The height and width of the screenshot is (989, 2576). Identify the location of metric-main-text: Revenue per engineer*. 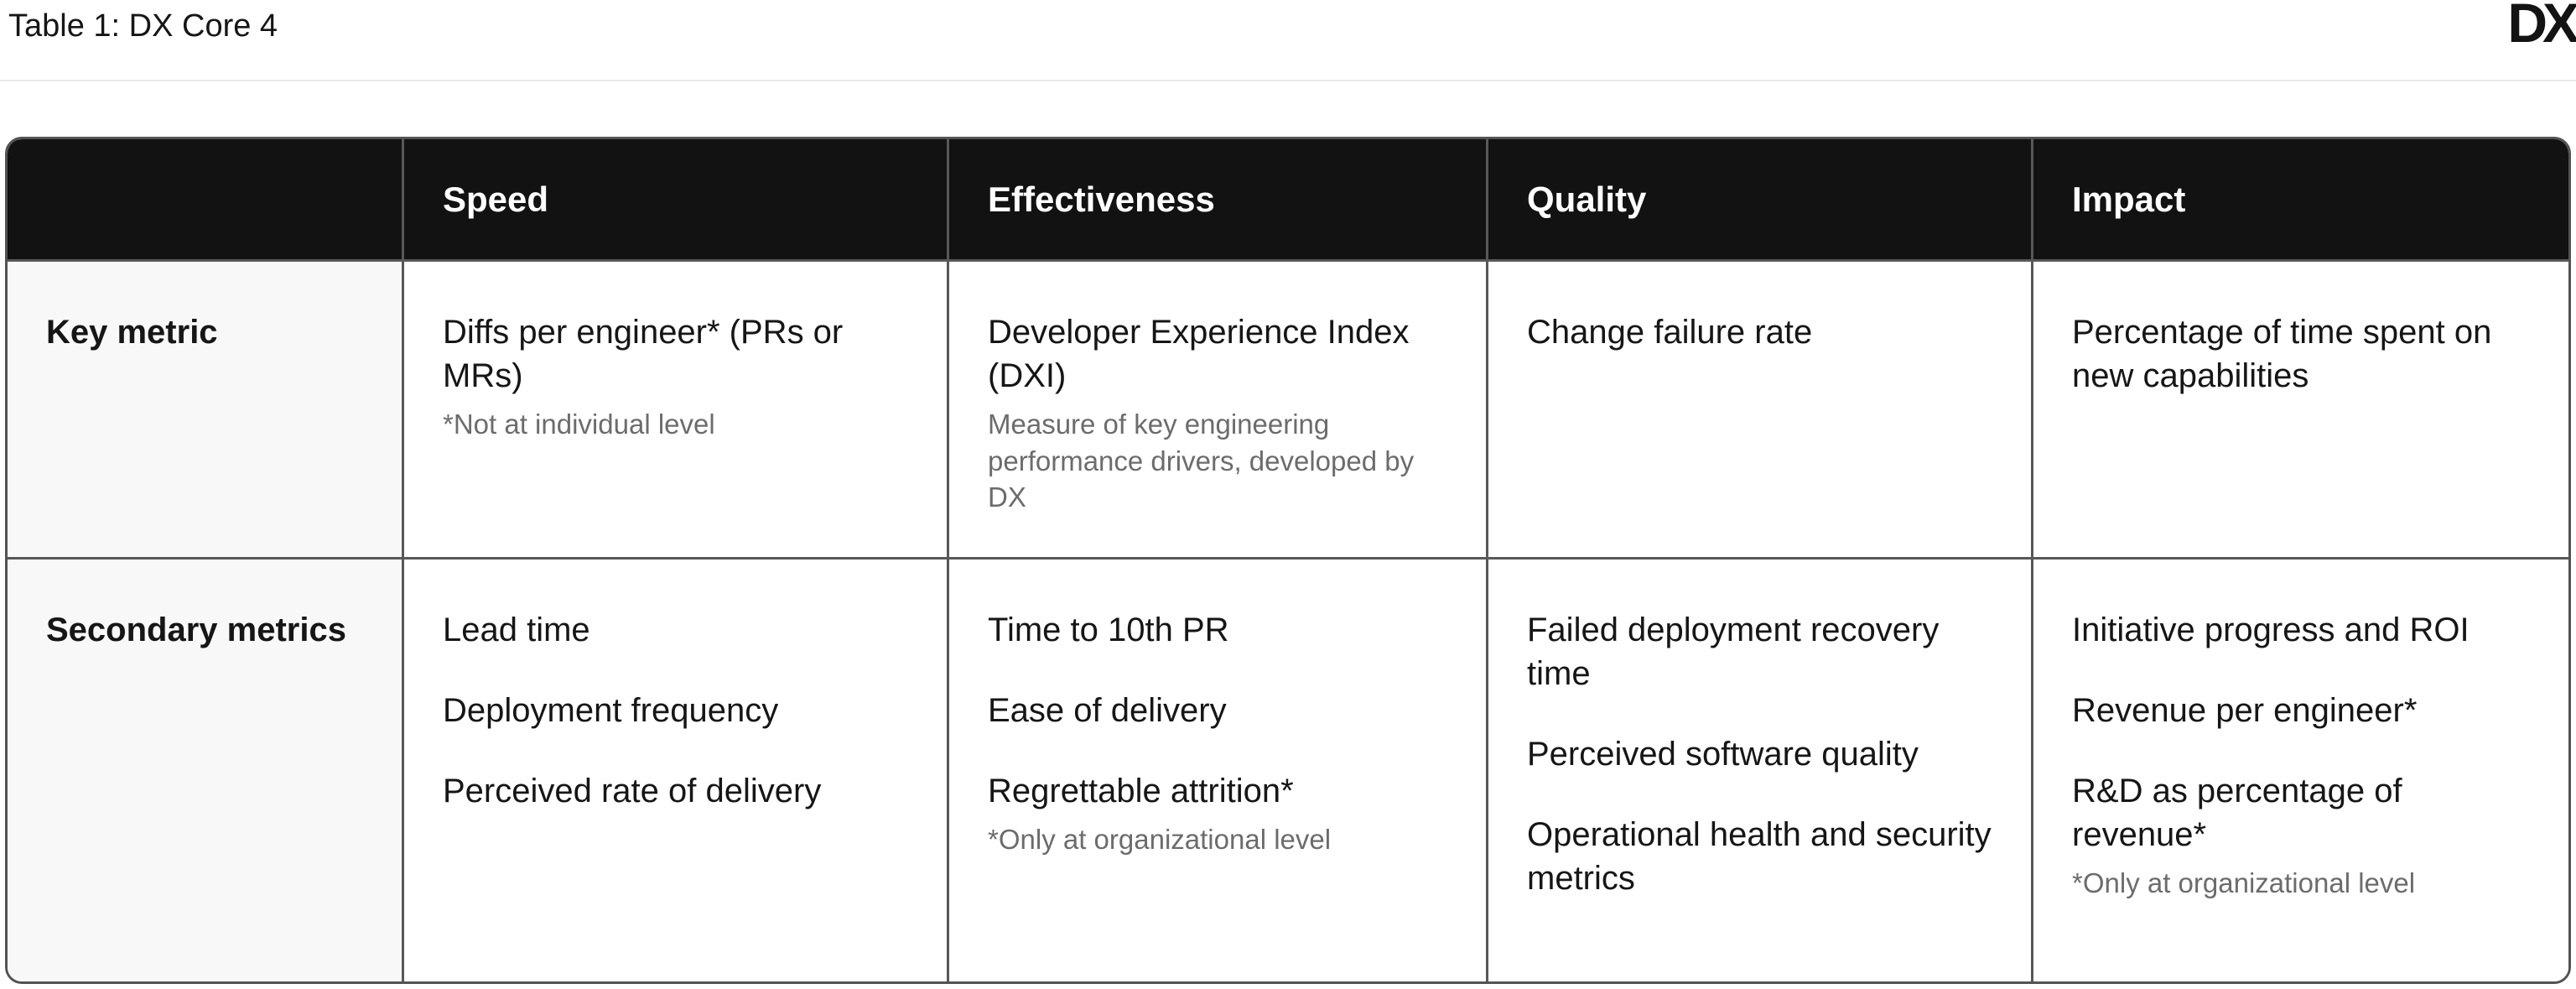
(2245, 711).